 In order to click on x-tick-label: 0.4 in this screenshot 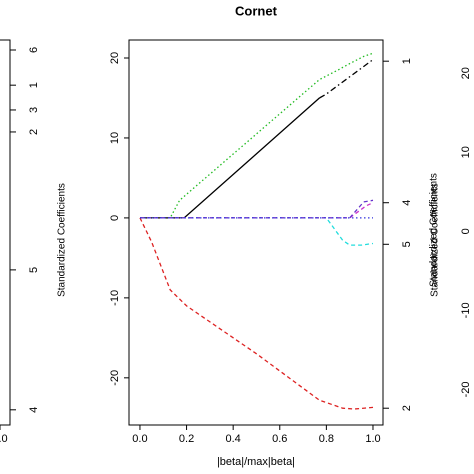, I will do `click(233, 439)`.